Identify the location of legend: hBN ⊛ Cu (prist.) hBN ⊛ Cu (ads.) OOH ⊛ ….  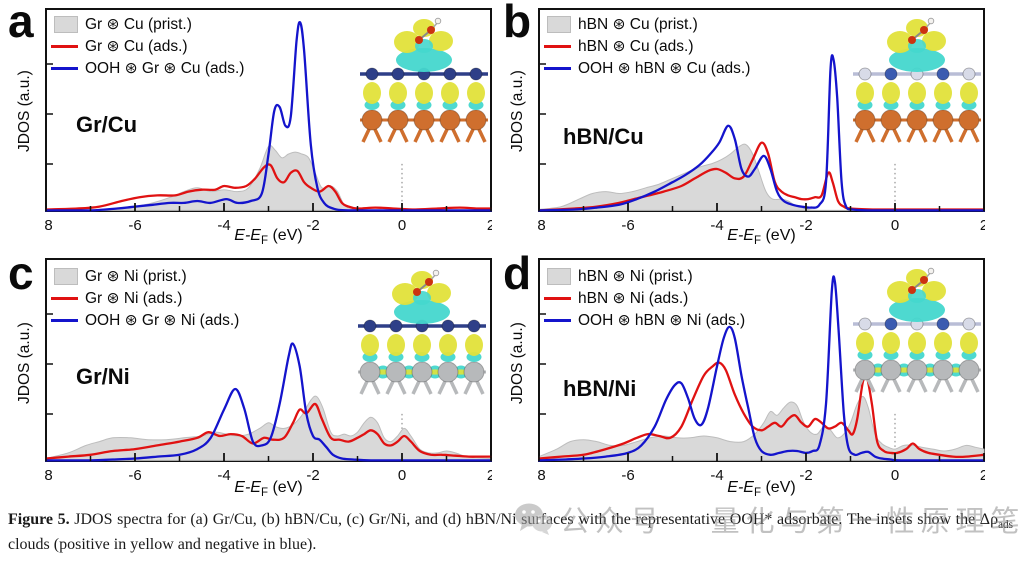
(647, 46).